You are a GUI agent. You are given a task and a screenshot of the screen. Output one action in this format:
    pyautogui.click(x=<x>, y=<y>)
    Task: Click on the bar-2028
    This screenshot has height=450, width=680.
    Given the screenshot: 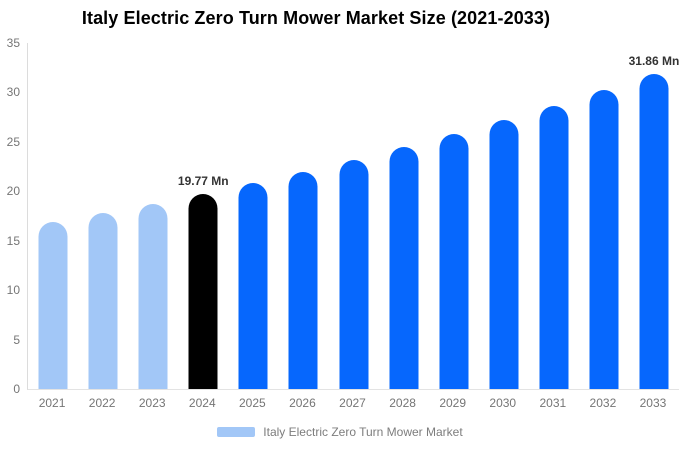 What is the action you would take?
    pyautogui.click(x=404, y=268)
    